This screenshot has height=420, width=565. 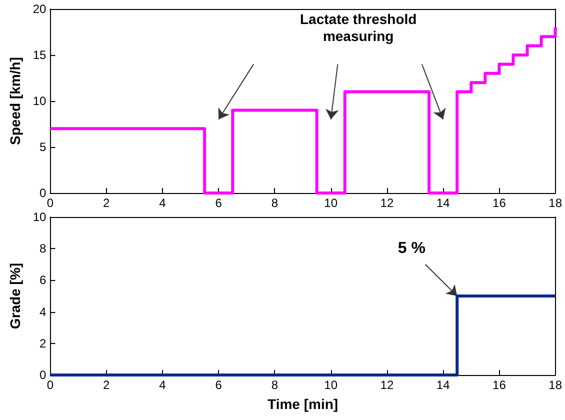 What do you see at coordinates (15, 296) in the screenshot?
I see `y-axis-title: Grade [%]` at bounding box center [15, 296].